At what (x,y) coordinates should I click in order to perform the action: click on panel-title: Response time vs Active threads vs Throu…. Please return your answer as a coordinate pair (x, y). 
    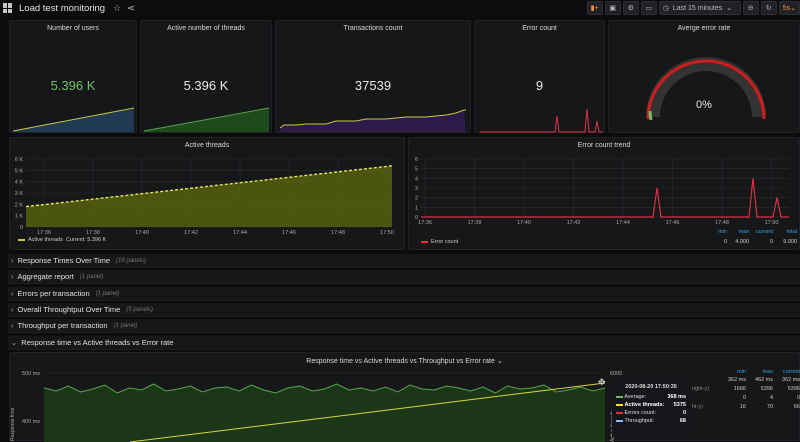
    Looking at the image, I should click on (404, 361).